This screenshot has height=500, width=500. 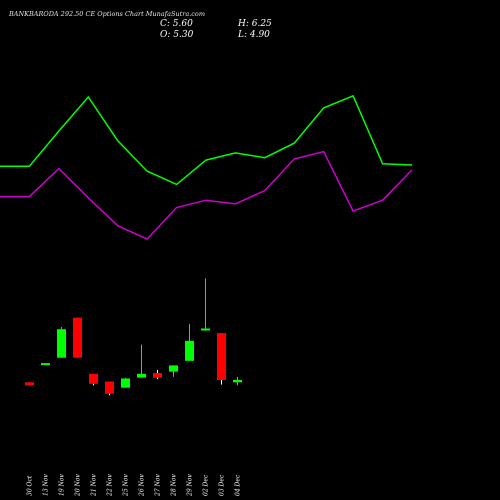 I want to click on x-tick-label: 20 Nov, so click(x=78, y=485).